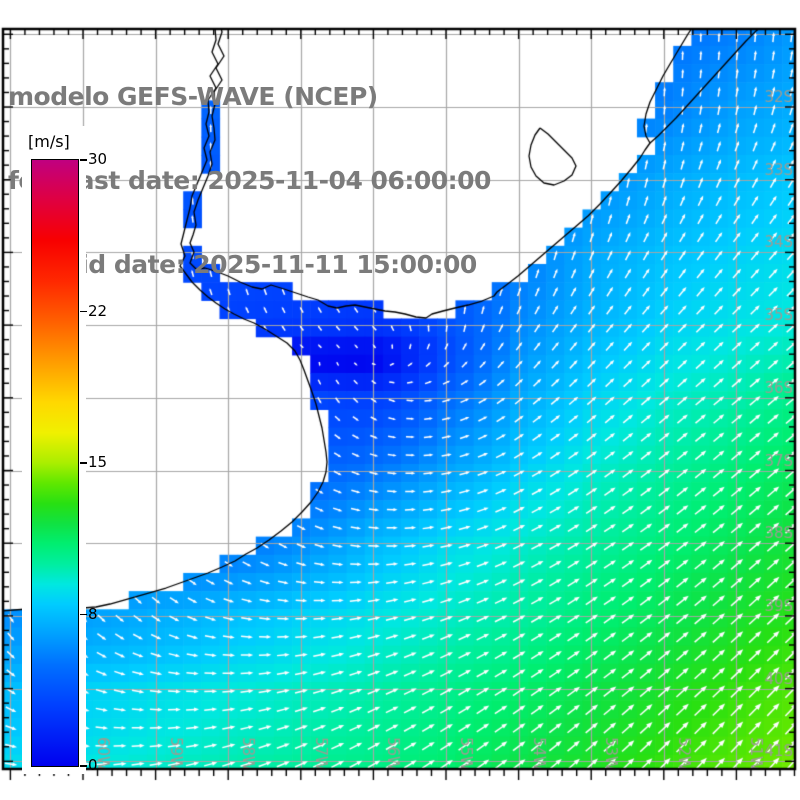 Image resolution: width=800 pixels, height=800 pixels. What do you see at coordinates (98, 310) in the screenshot?
I see `colorbar-tick-label: 22` at bounding box center [98, 310].